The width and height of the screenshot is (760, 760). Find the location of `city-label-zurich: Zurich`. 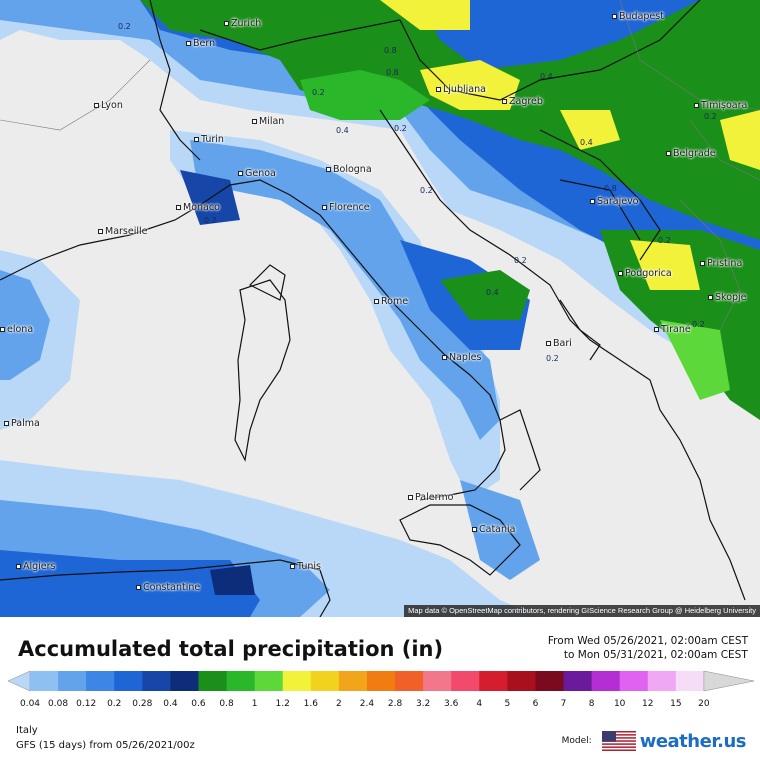

city-label-zurich: Zurich is located at coordinates (242, 23).